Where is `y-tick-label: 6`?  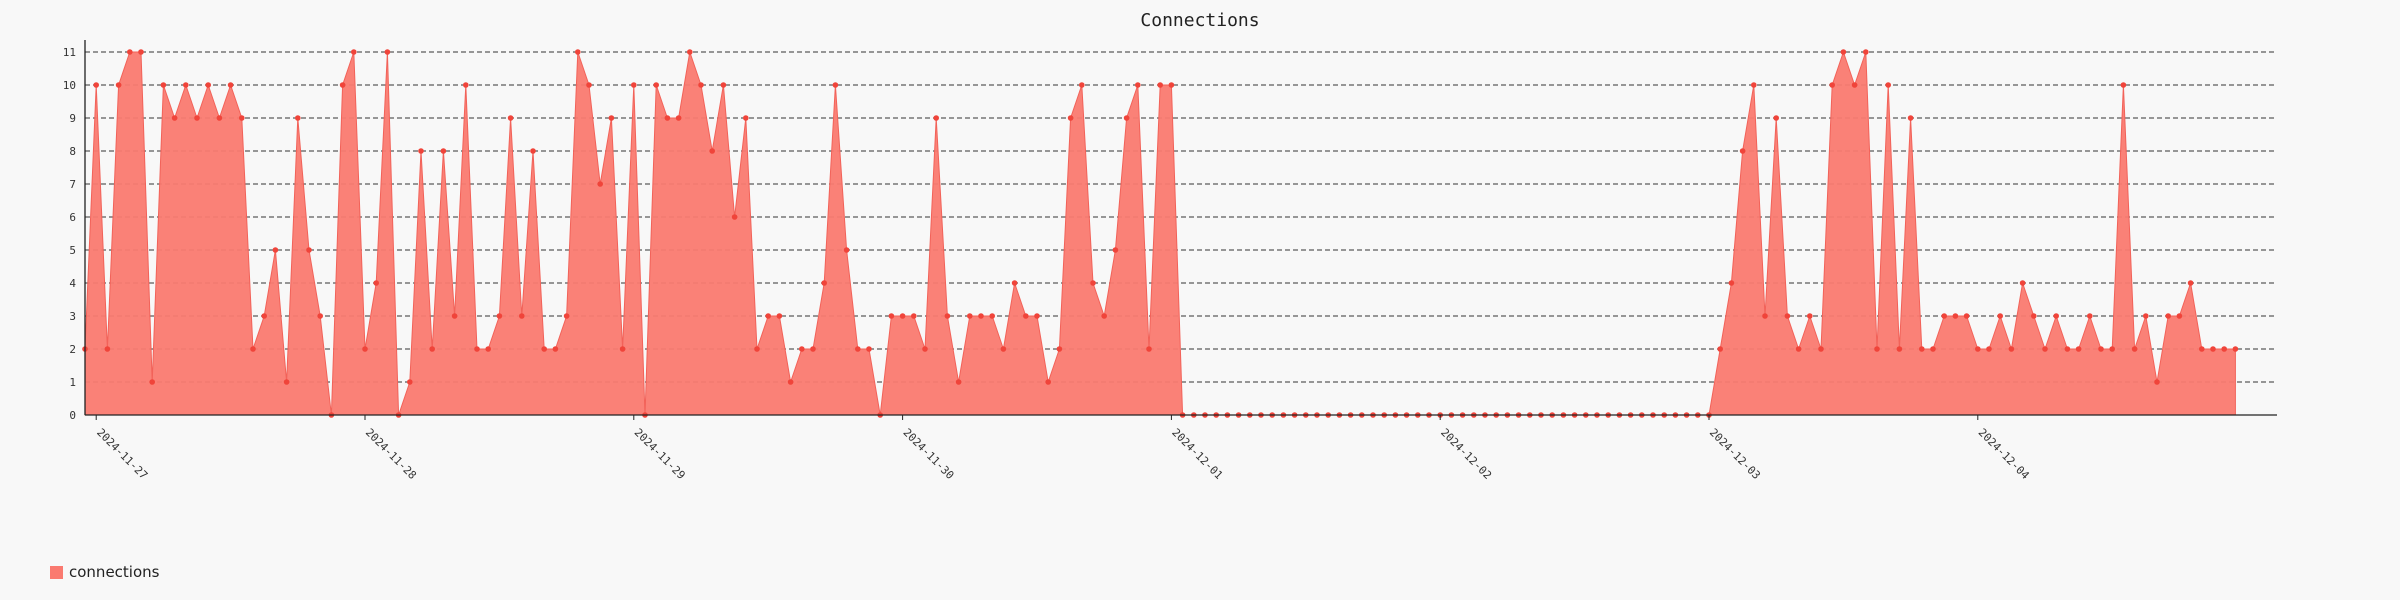 y-tick-label: 6 is located at coordinates (72, 217).